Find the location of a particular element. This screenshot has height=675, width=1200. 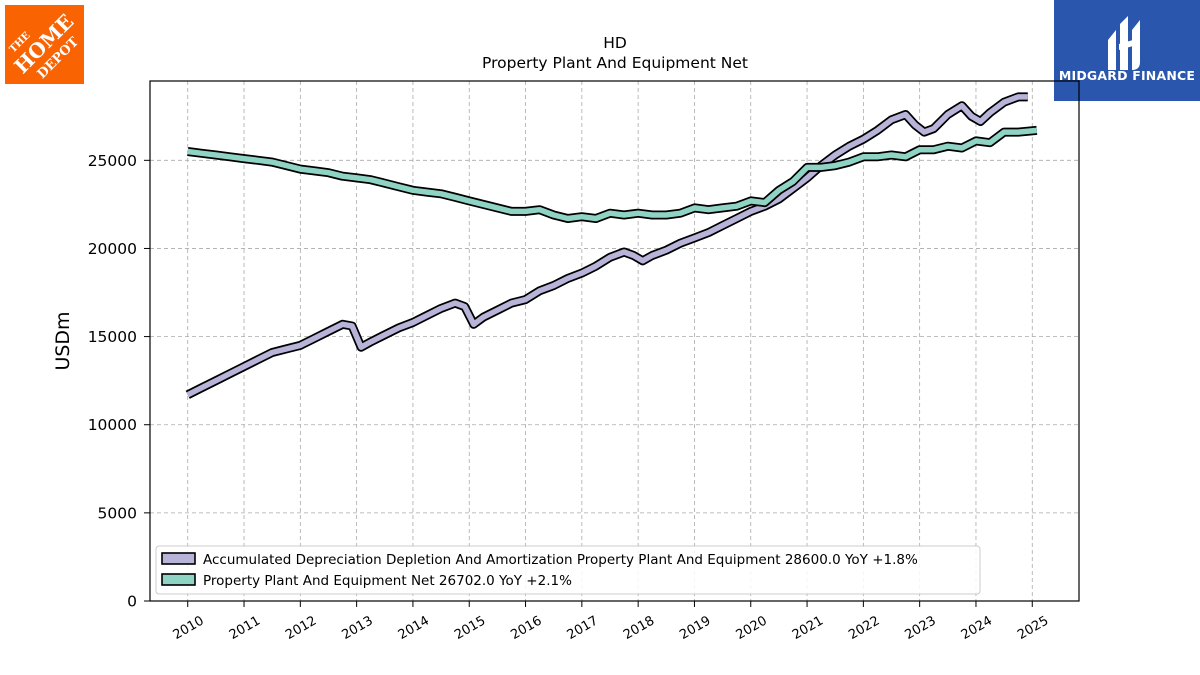

y-axis-label: USDm is located at coordinates (63, 340).